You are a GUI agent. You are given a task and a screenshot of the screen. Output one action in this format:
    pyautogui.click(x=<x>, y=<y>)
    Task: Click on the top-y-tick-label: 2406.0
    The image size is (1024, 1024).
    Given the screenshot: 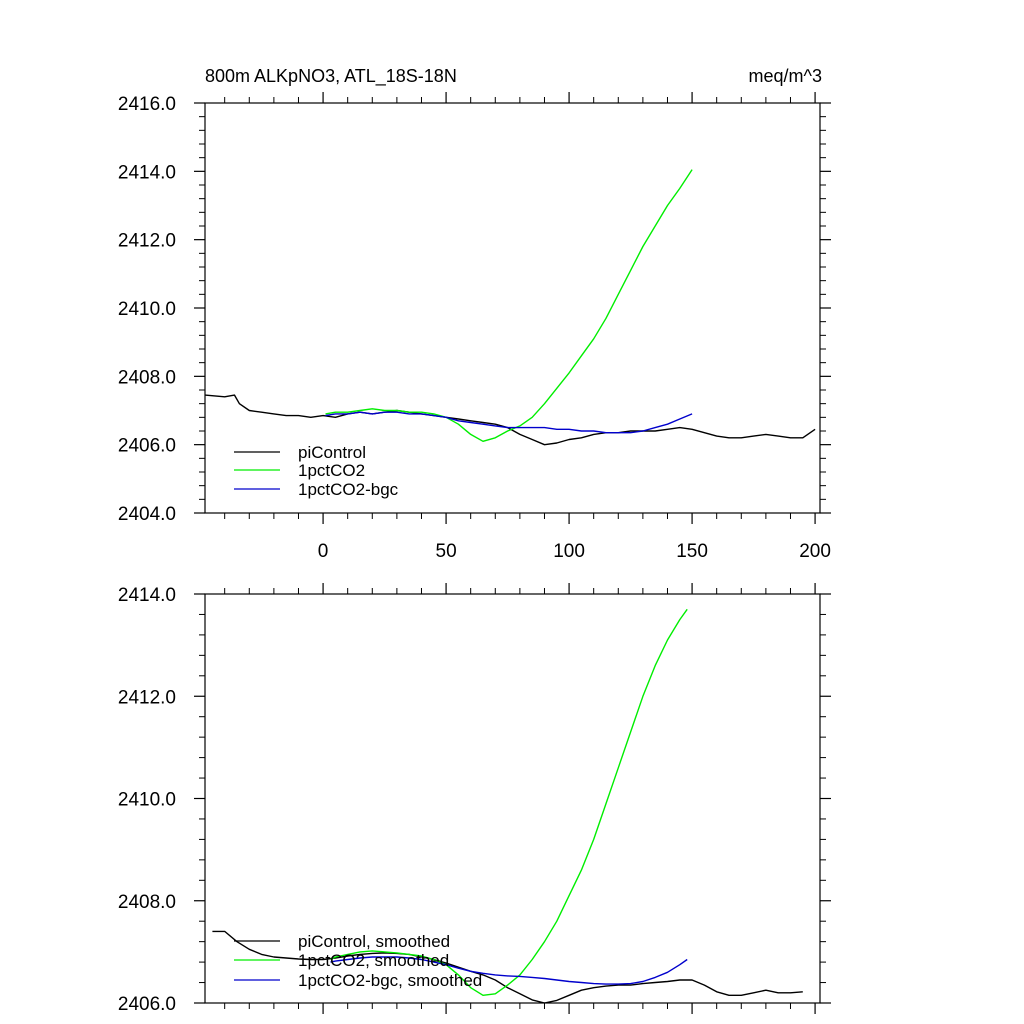 What is the action you would take?
    pyautogui.click(x=147, y=446)
    